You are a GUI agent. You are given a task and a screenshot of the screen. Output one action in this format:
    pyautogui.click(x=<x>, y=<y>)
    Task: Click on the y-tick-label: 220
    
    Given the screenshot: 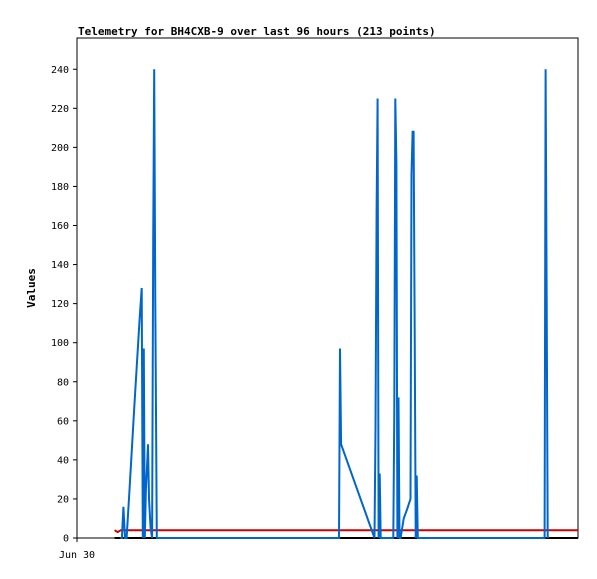 What is the action you would take?
    pyautogui.click(x=60, y=109)
    